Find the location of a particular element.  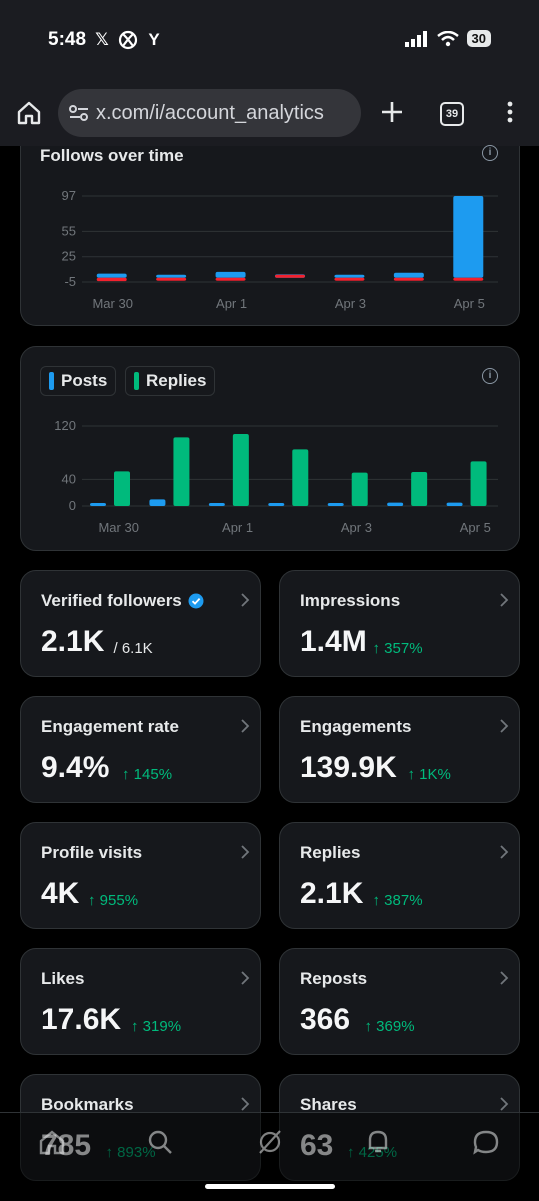

legend-replies: Replies is located at coordinates (170, 381).